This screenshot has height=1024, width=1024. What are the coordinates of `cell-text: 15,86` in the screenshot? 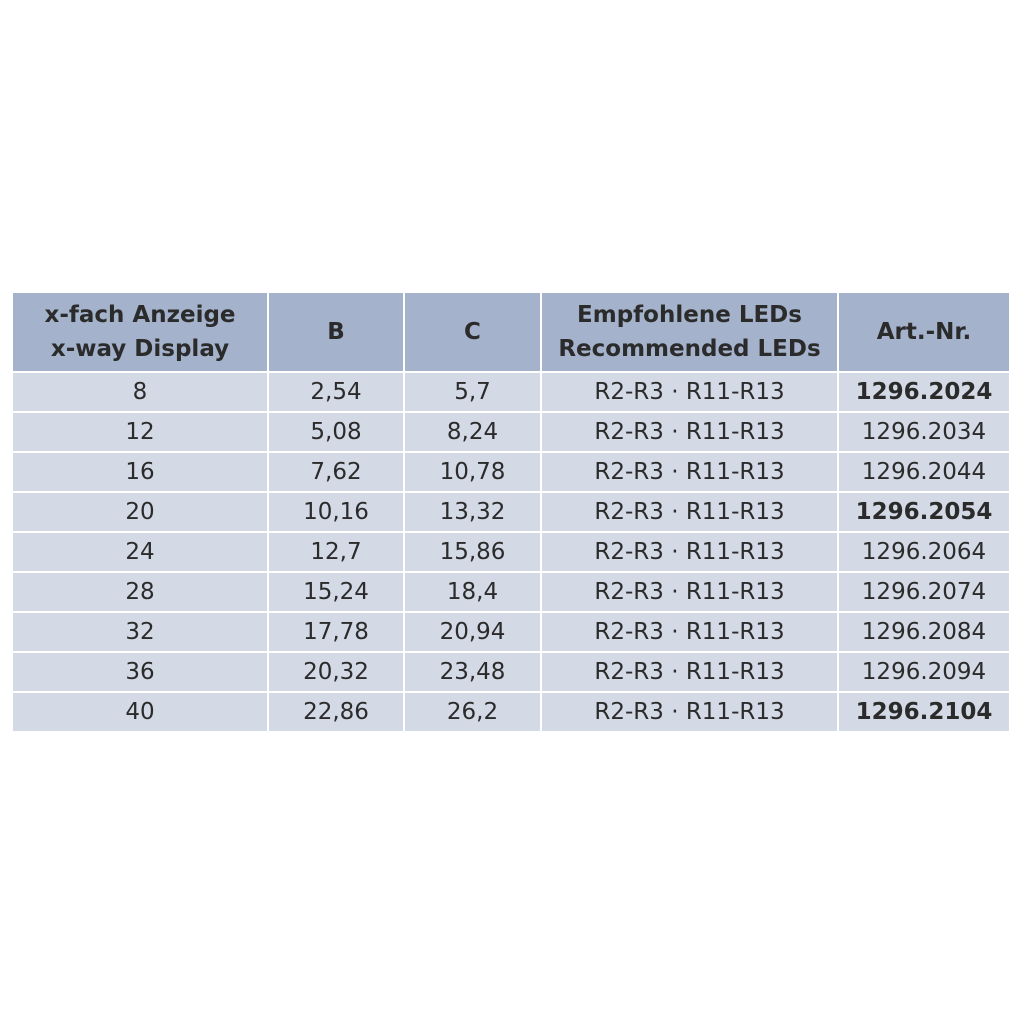 It's located at (472, 552).